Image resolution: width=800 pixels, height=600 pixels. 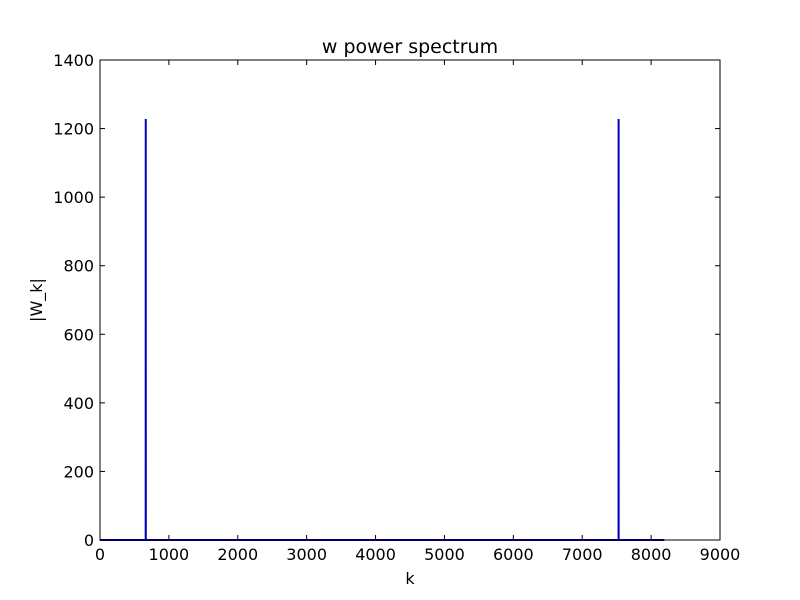 I want to click on x-tick-label-1: 1000, so click(x=169, y=554).